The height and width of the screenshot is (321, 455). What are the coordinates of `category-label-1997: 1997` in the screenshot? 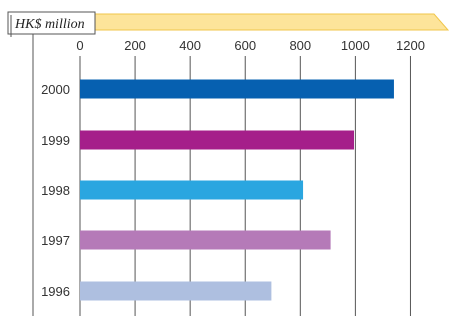 It's located at (55, 240).